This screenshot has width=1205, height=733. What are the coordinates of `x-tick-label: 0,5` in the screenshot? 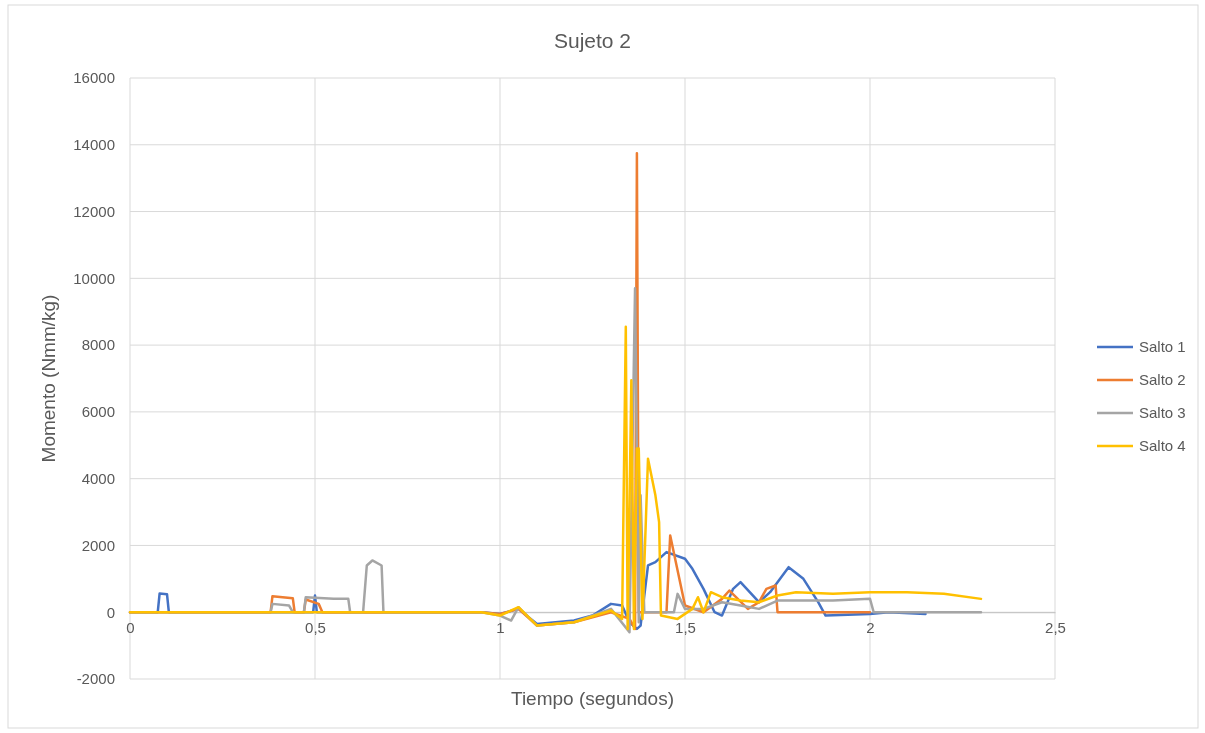 It's located at (315, 627).